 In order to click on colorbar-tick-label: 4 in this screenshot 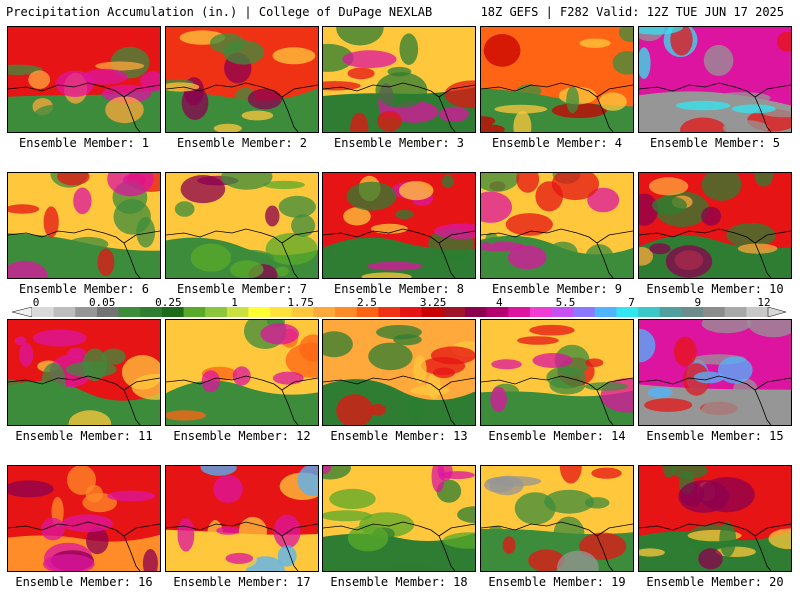, I will do `click(499, 302)`.